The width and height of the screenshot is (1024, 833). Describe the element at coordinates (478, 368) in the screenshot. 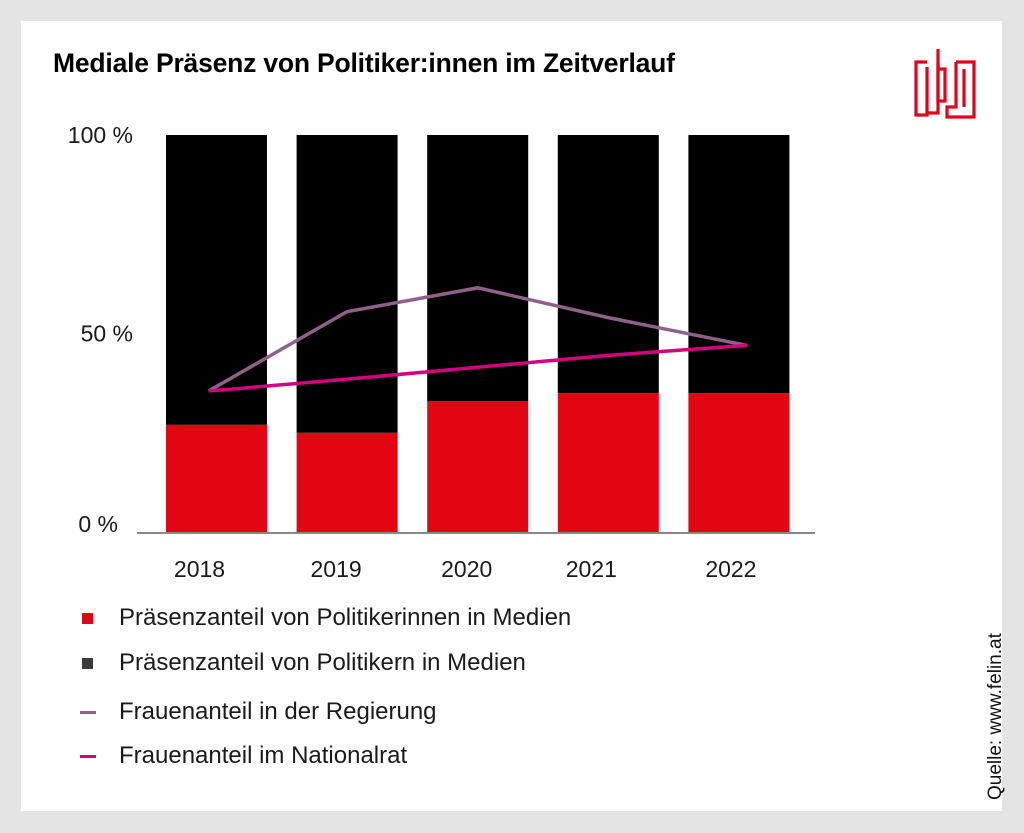

I see `line-frauenanteil-nationalrat` at that location.